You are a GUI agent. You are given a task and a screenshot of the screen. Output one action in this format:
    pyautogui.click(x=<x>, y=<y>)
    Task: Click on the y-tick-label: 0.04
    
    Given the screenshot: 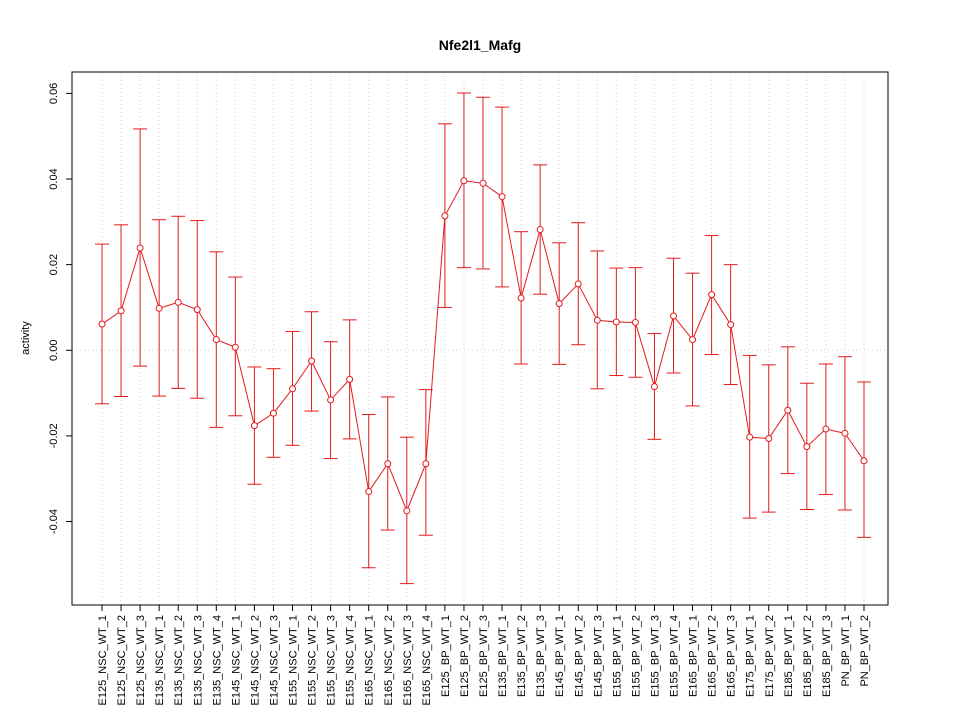 What is the action you would take?
    pyautogui.click(x=54, y=178)
    